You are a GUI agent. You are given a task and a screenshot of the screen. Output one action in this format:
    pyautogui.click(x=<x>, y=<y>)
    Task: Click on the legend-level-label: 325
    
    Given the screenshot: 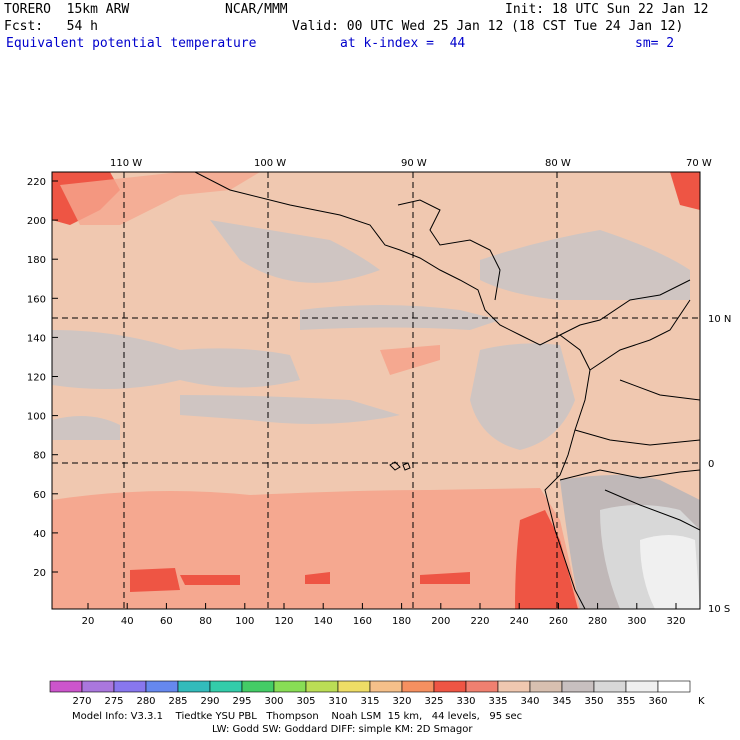 What is the action you would take?
    pyautogui.click(x=433, y=701)
    